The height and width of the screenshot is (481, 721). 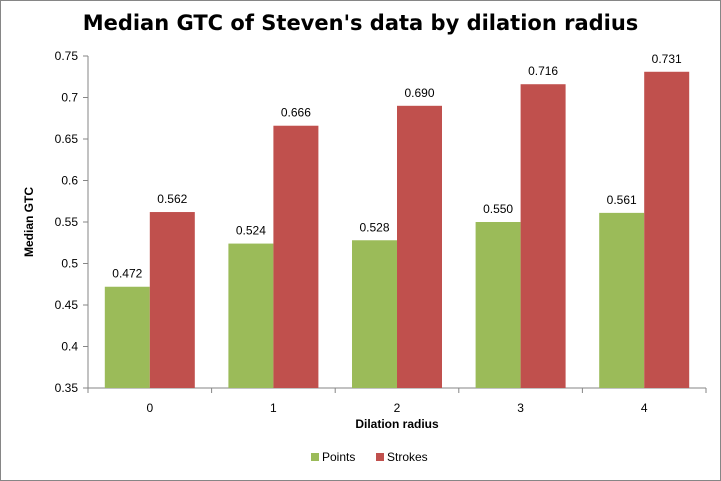 What do you see at coordinates (622, 200) in the screenshot?
I see `data-label: 0.561` at bounding box center [622, 200].